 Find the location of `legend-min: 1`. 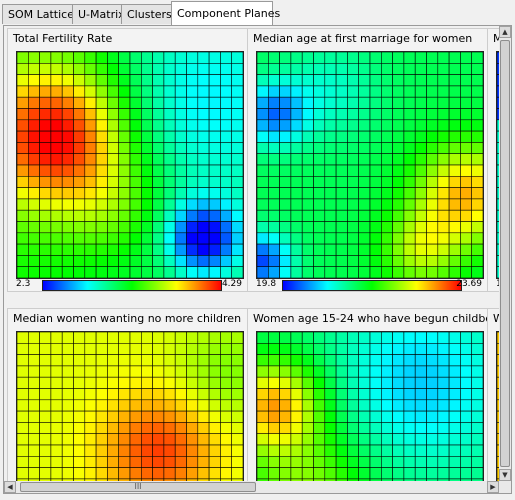

legend-min: 1 is located at coordinates (497, 284).